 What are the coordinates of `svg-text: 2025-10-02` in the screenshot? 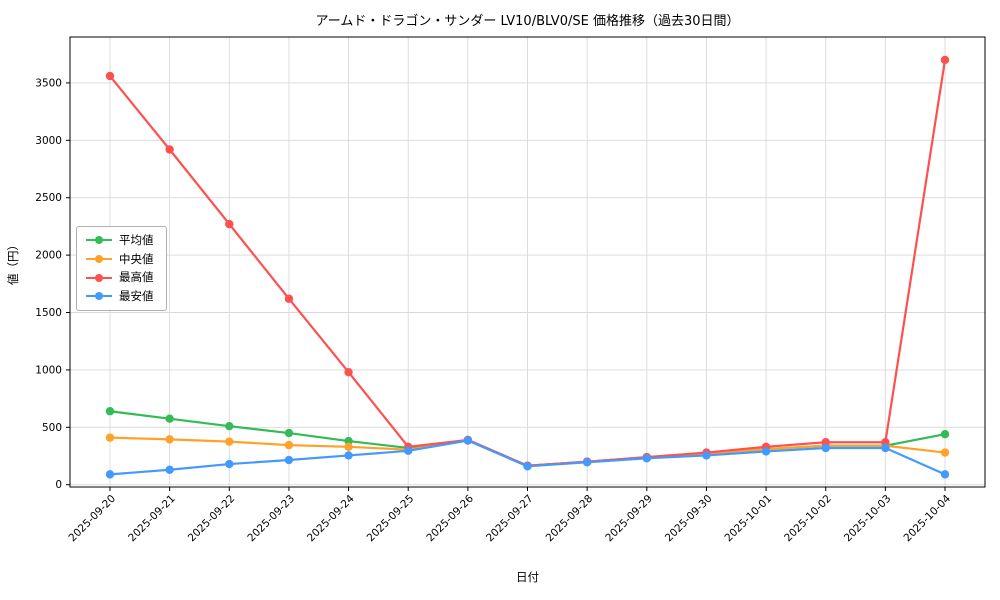 It's located at (808, 519).